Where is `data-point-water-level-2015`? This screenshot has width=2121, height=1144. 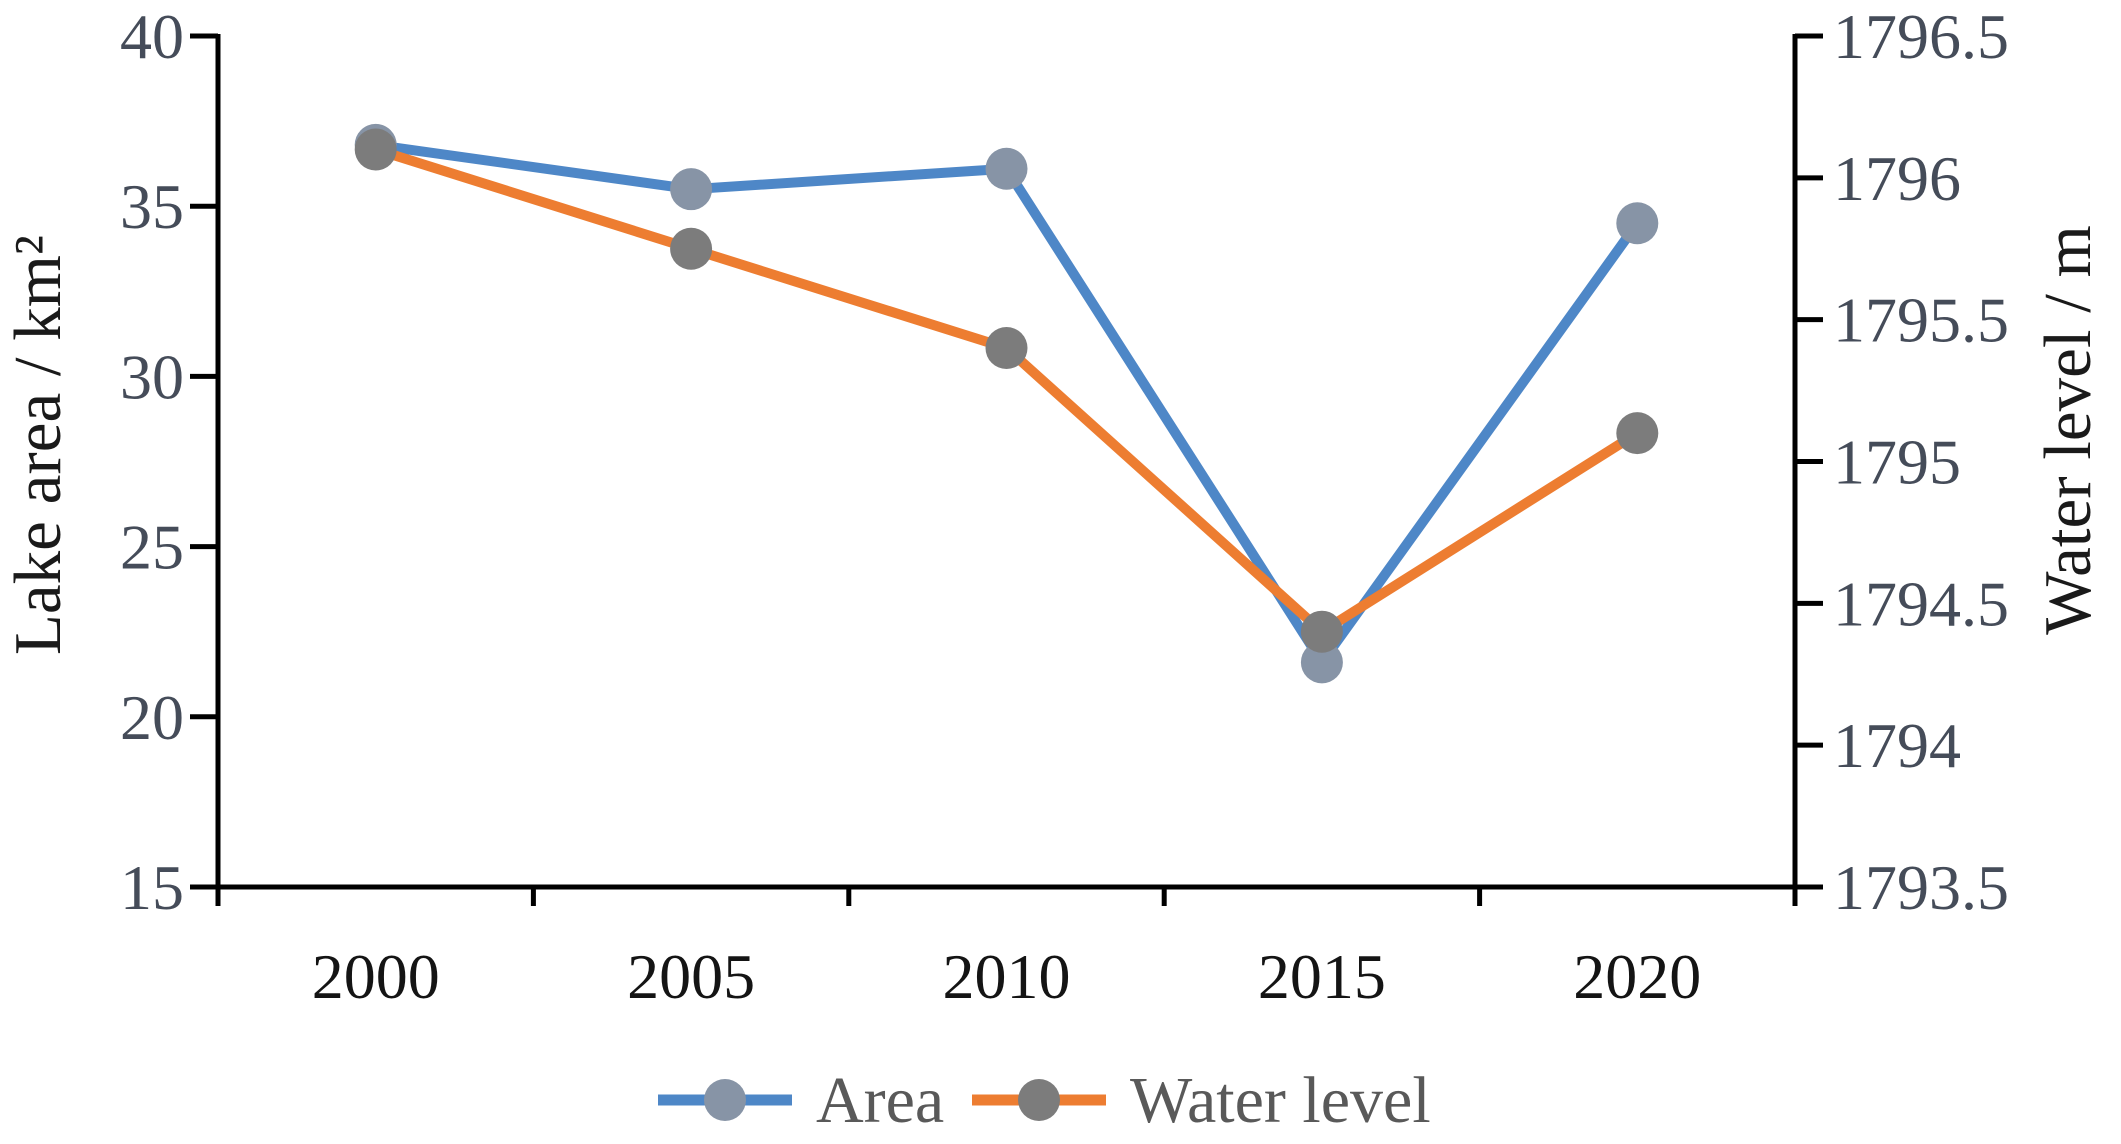 data-point-water-level-2015 is located at coordinates (1321, 631).